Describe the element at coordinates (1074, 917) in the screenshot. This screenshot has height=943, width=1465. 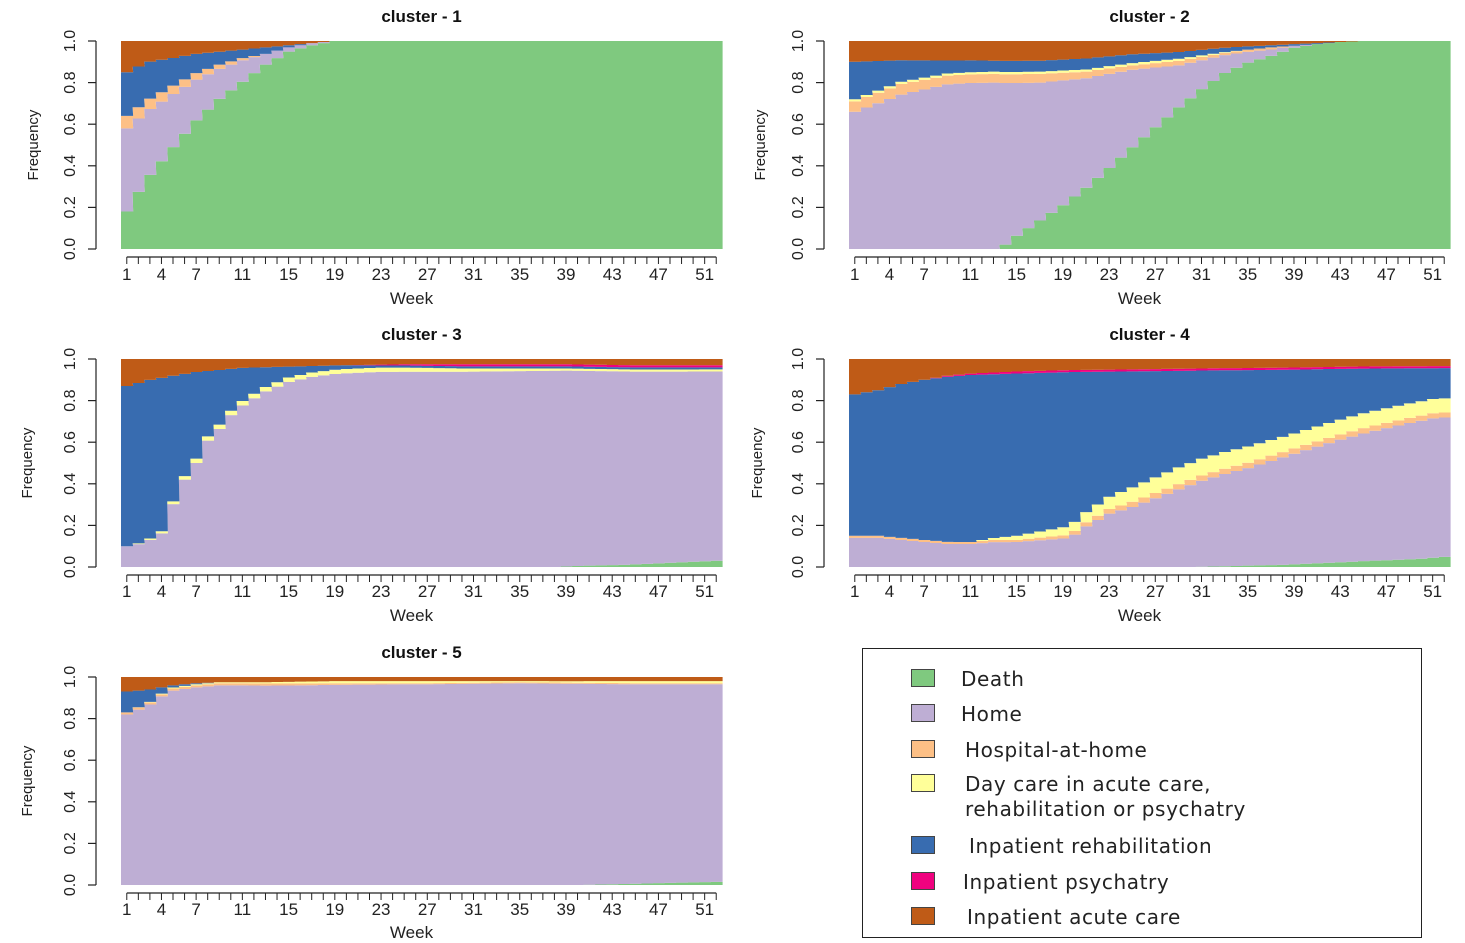
I see `legend-label-inpatient-acute-care: Inpatient acute care` at that location.